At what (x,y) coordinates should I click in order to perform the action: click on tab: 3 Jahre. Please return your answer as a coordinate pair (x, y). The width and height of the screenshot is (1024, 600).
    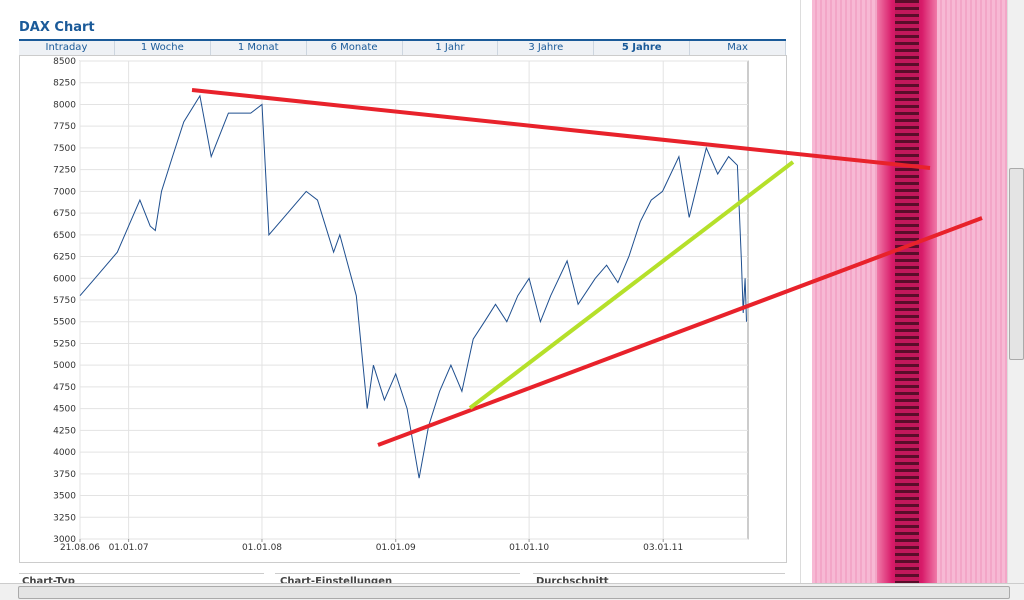
    Looking at the image, I should click on (546, 48).